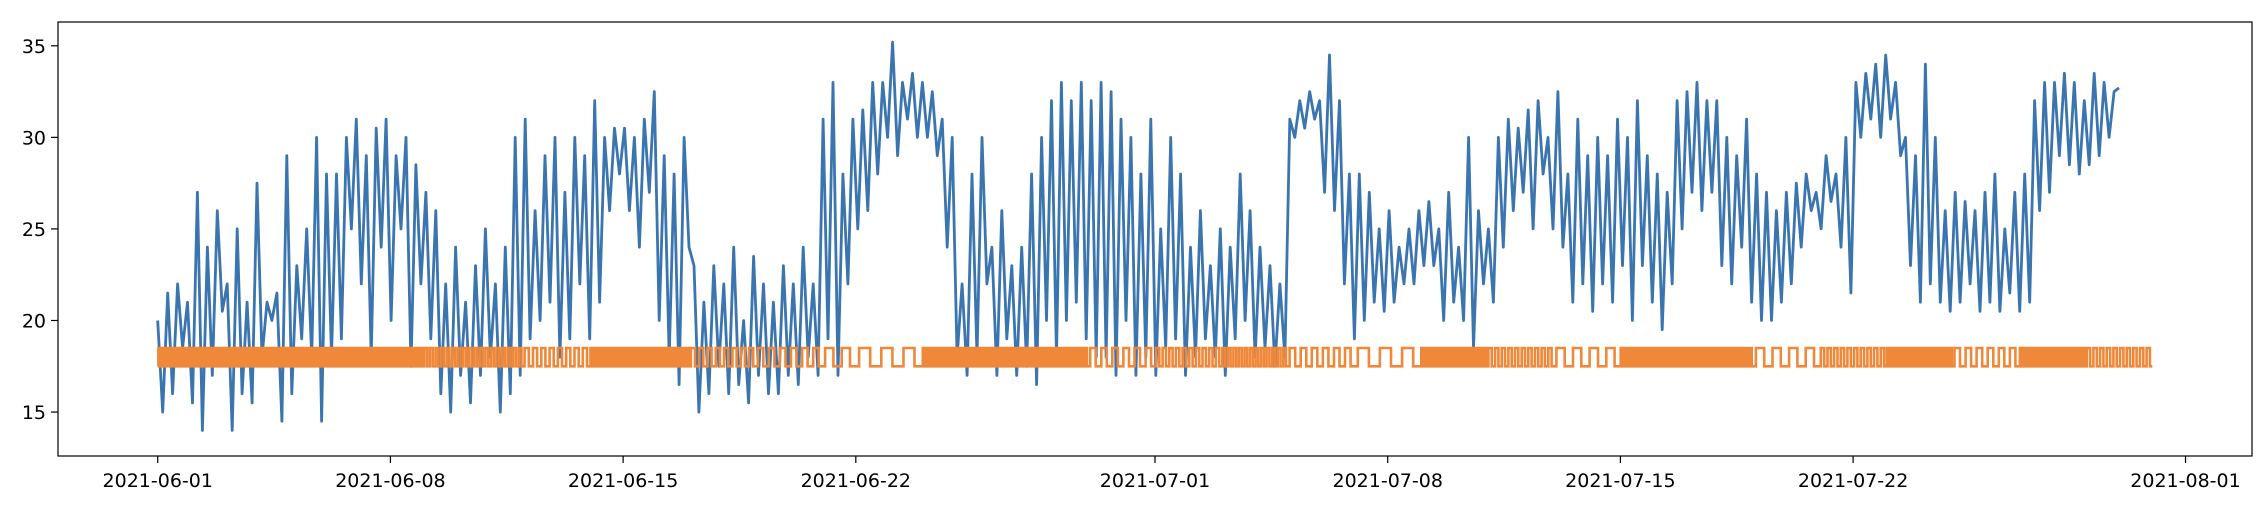  I want to click on x-tick-label: 2021-07-08, so click(1387, 481).